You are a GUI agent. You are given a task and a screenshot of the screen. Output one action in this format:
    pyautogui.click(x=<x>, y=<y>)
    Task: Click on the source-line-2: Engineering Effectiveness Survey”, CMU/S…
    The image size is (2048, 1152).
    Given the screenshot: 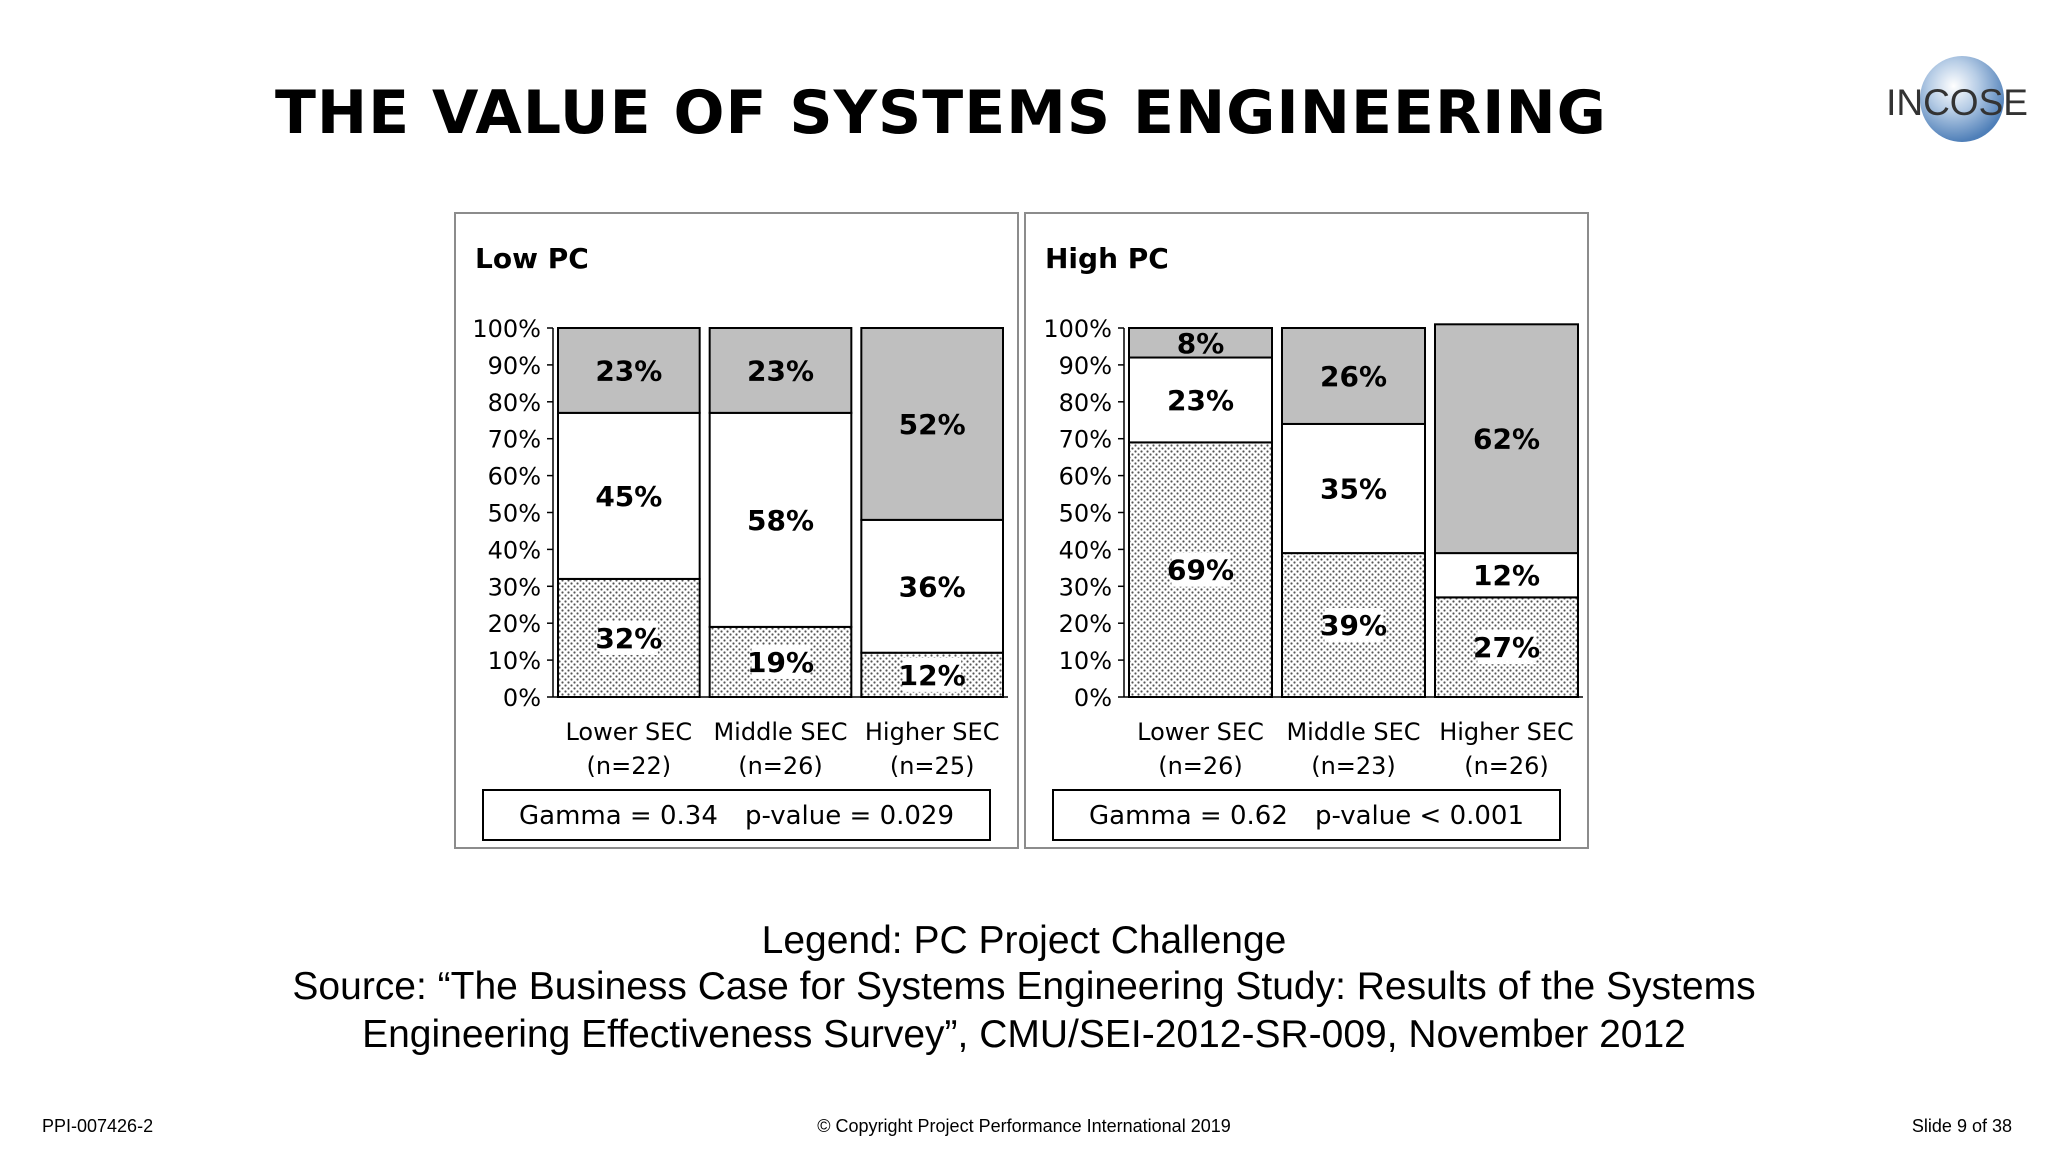 What is the action you would take?
    pyautogui.click(x=1024, y=1034)
    